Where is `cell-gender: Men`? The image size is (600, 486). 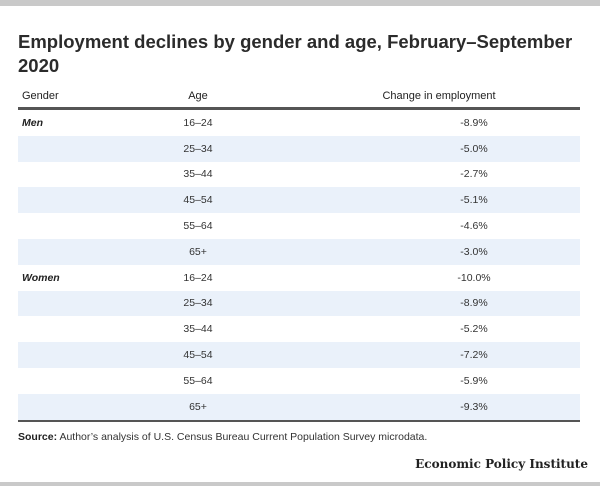 cell-gender: Men is located at coordinates (32, 122).